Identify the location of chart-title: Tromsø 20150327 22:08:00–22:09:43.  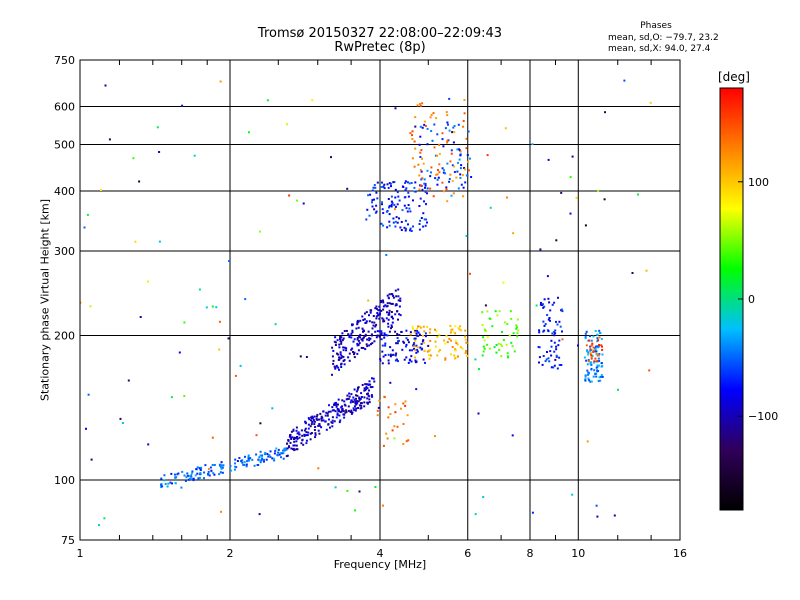
(380, 33).